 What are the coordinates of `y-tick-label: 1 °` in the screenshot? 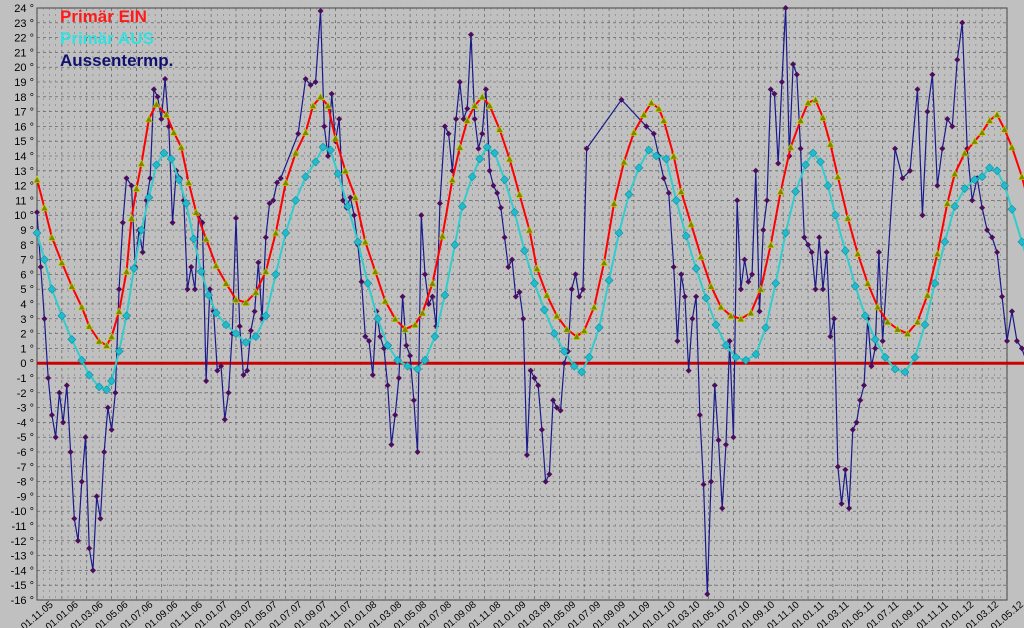 It's located at (27, 349).